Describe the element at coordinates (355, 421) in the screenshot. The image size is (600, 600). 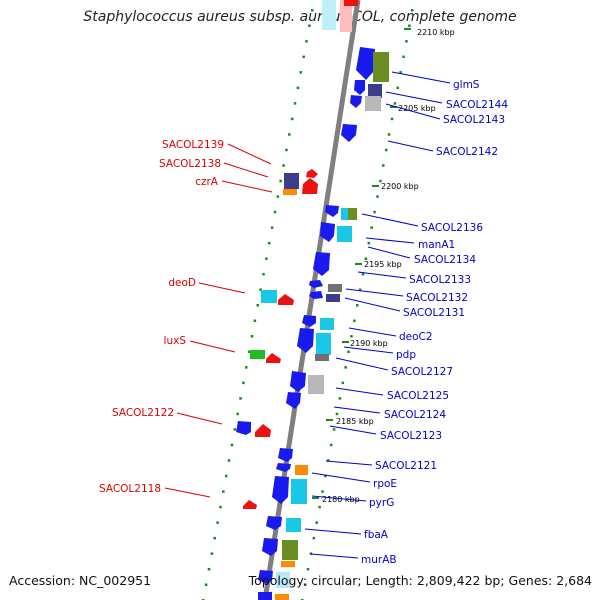
I see `tick-label: 2185 kbp` at that location.